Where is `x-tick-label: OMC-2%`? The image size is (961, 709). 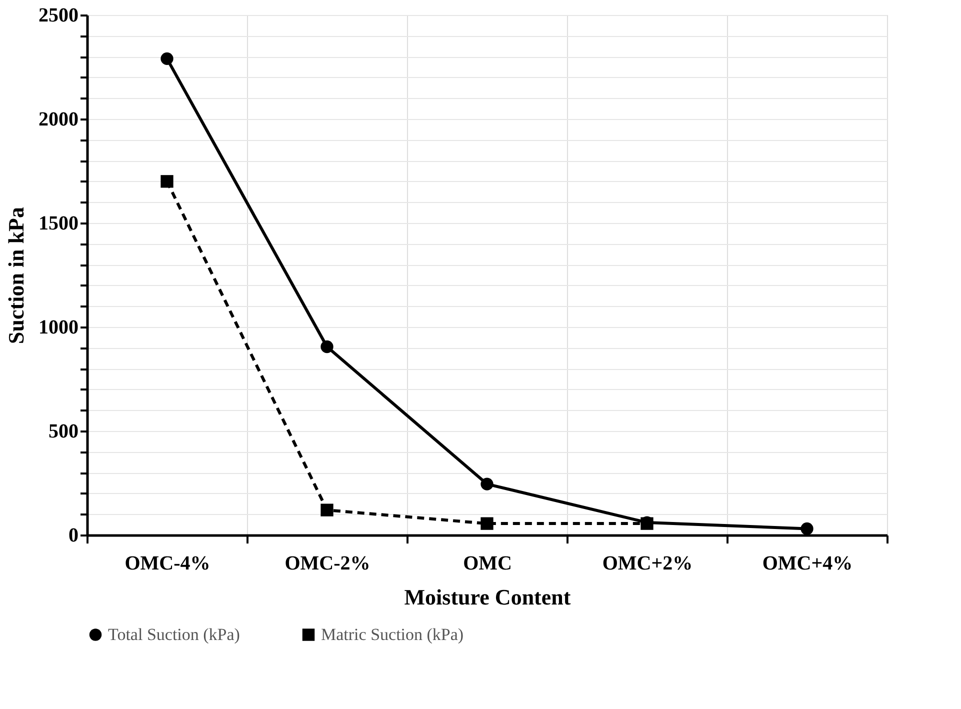 x-tick-label: OMC-2% is located at coordinates (327, 563).